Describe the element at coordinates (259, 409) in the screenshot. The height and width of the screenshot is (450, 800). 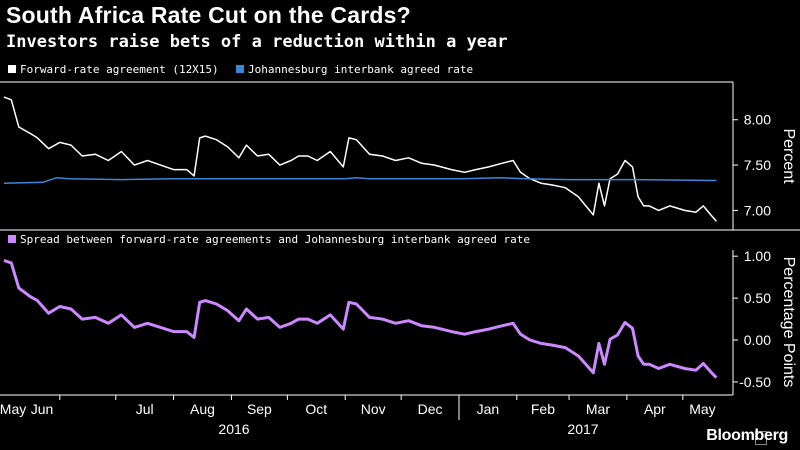
I see `x-tick-label: Sep` at that location.